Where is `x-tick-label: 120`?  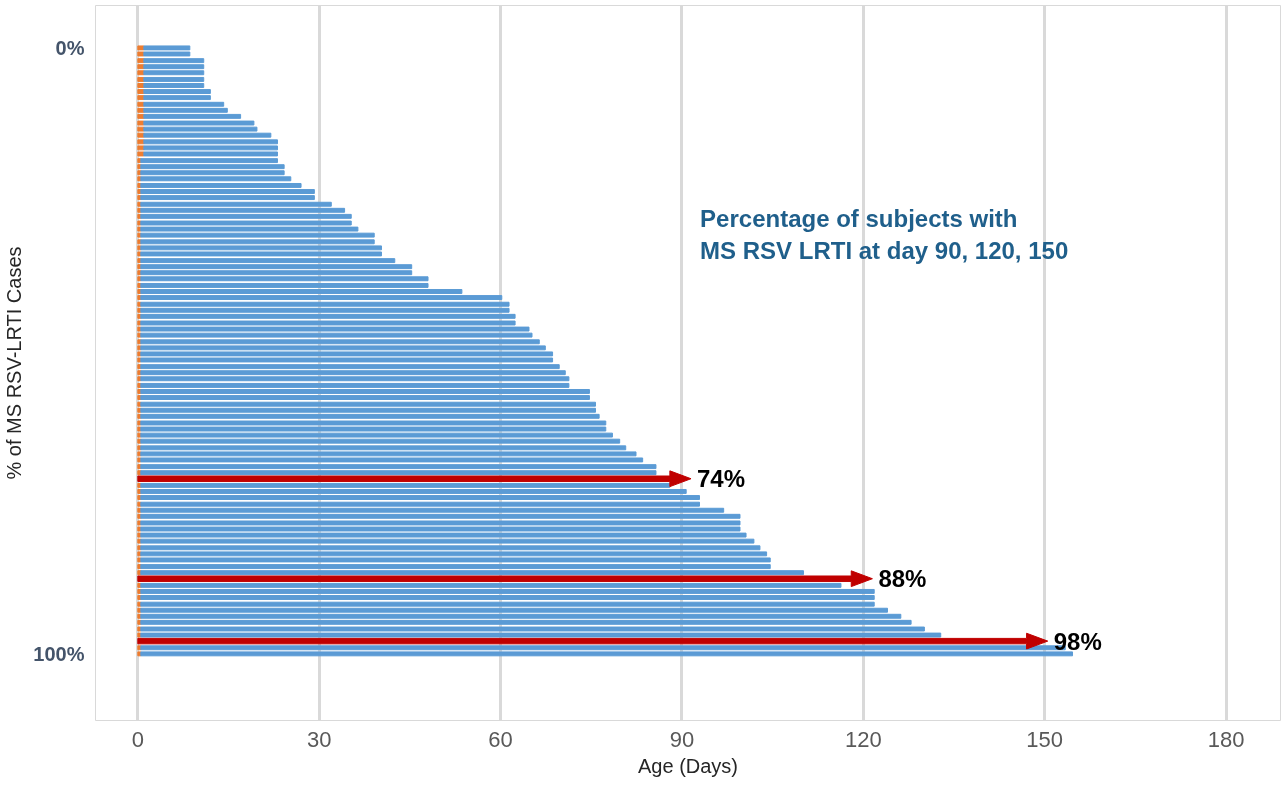
x-tick-label: 120 is located at coordinates (863, 739).